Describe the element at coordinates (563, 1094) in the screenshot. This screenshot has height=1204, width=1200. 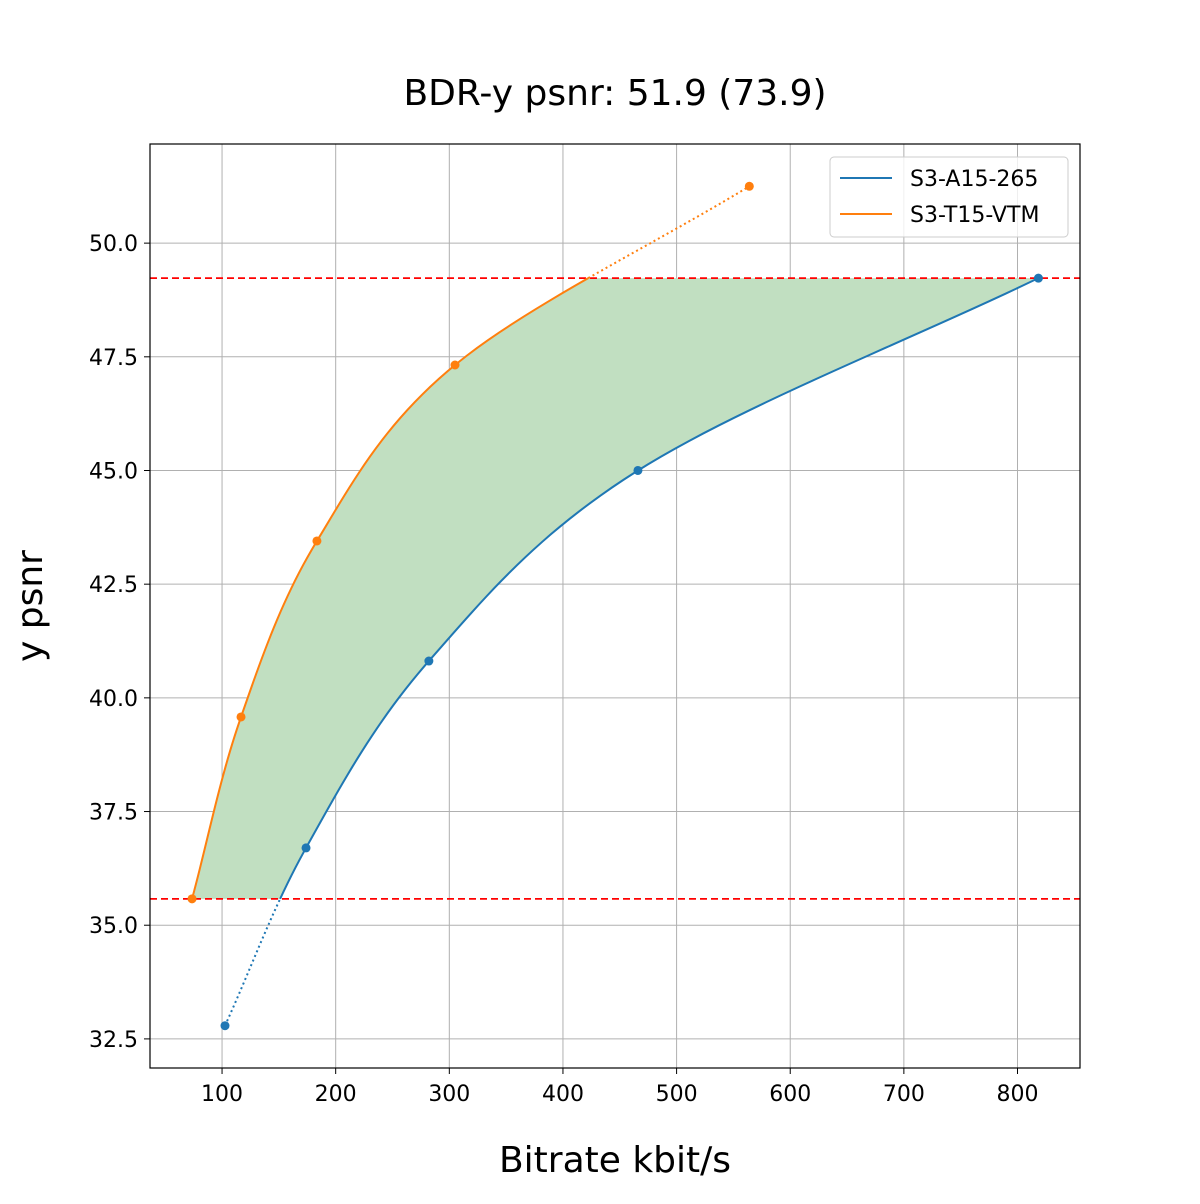
I see `x-tick-label: 400` at that location.